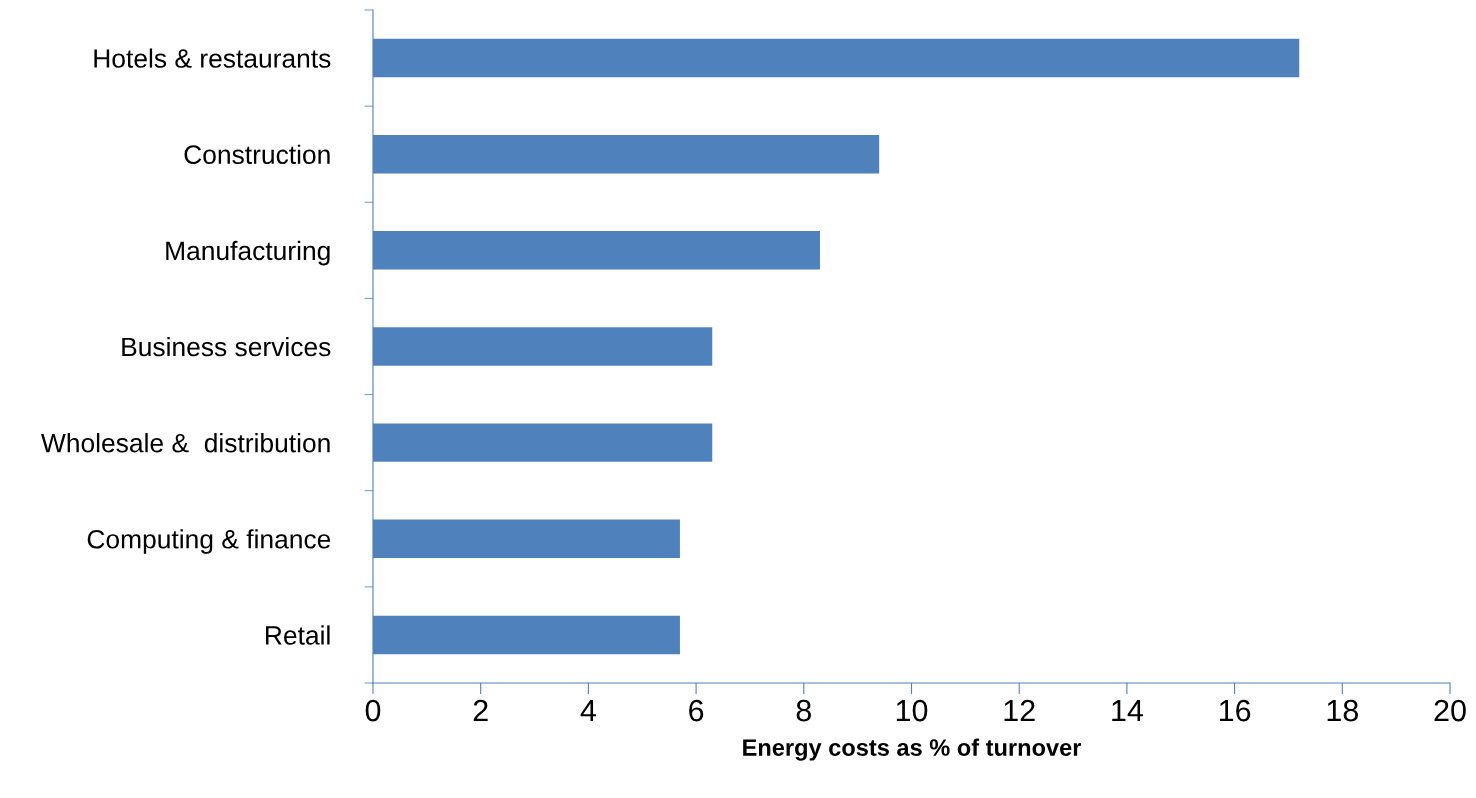 Image resolution: width=1476 pixels, height=798 pixels. What do you see at coordinates (226, 346) in the screenshot?
I see `y-tick-label: Business services` at bounding box center [226, 346].